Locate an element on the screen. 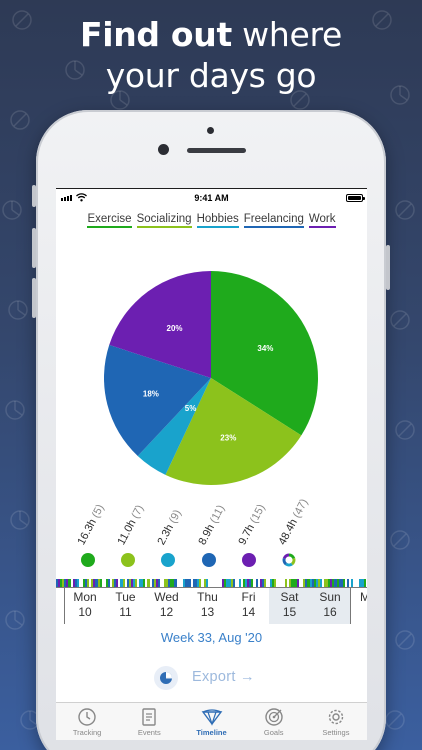 The image size is (422, 750). status-time: 9:41 AM is located at coordinates (211, 198).